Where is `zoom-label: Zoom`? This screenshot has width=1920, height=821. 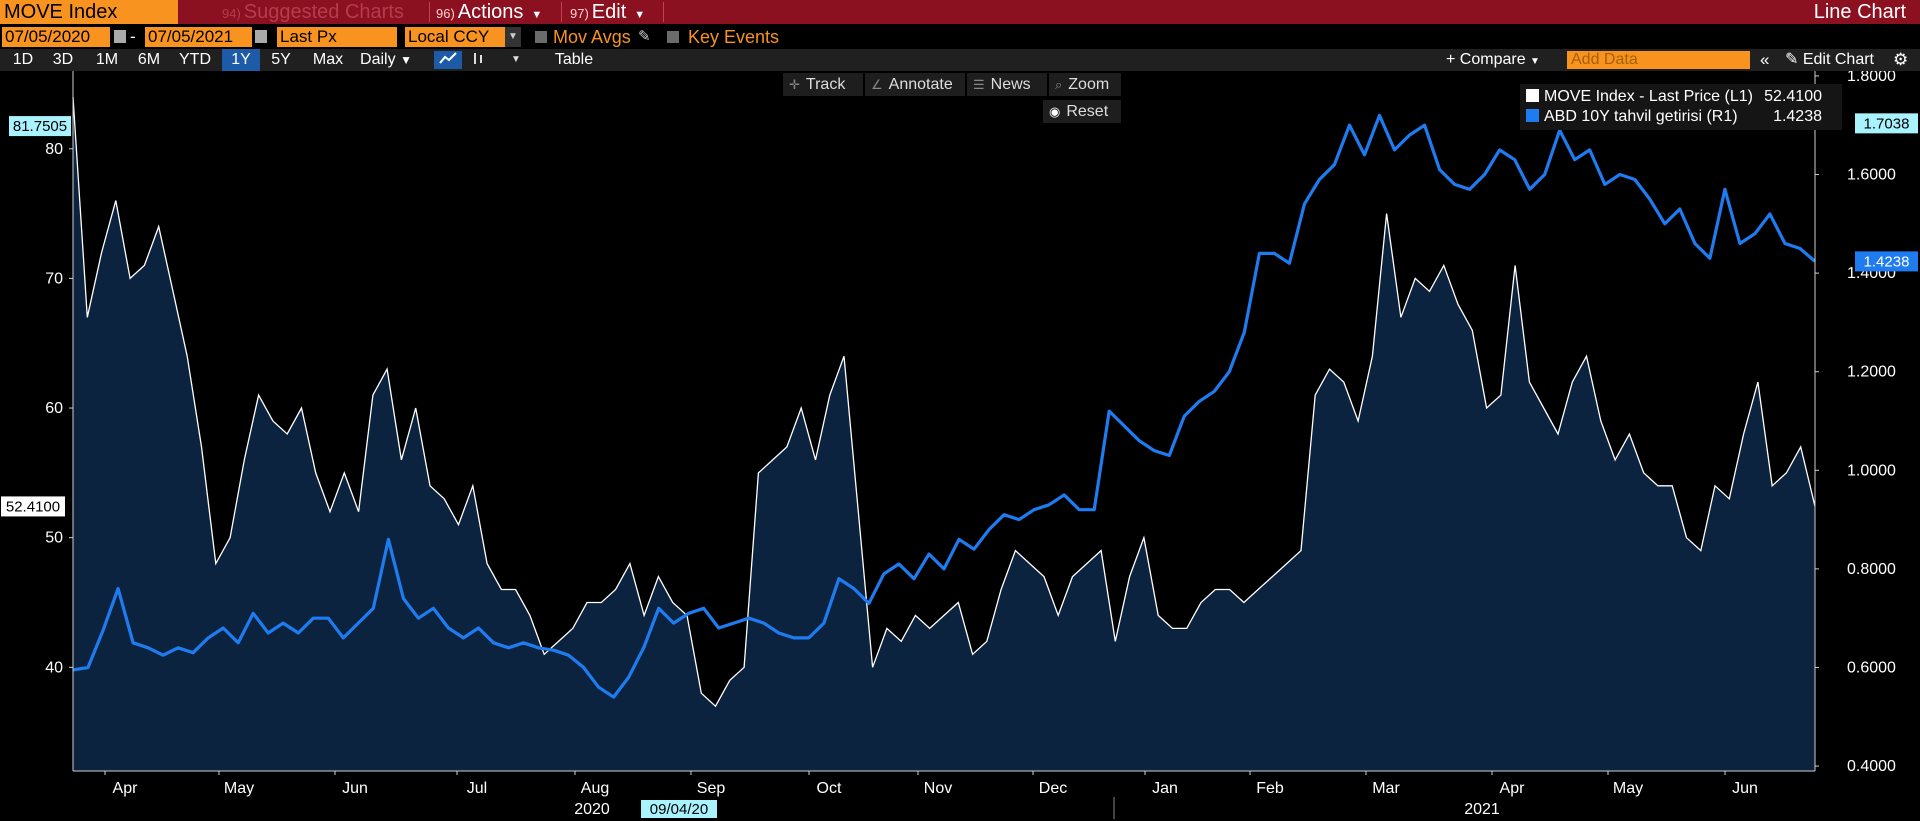
zoom-label: Zoom is located at coordinates (1089, 84).